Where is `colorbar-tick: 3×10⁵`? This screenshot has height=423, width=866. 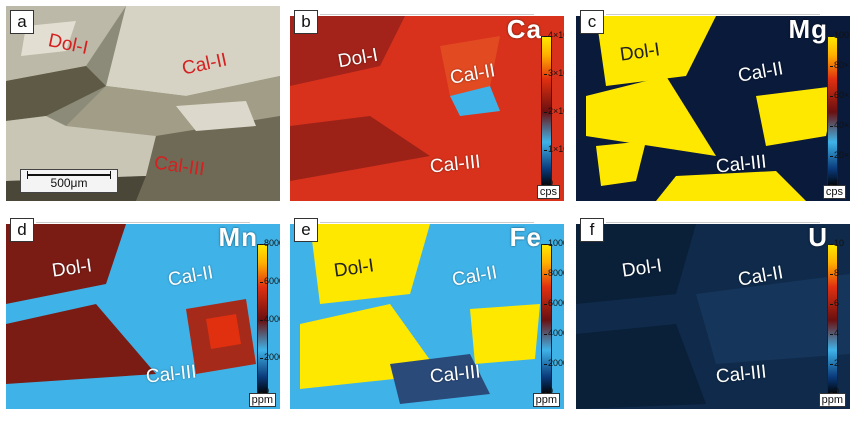 colorbar-tick: 3×10⁵ is located at coordinates (554, 73).